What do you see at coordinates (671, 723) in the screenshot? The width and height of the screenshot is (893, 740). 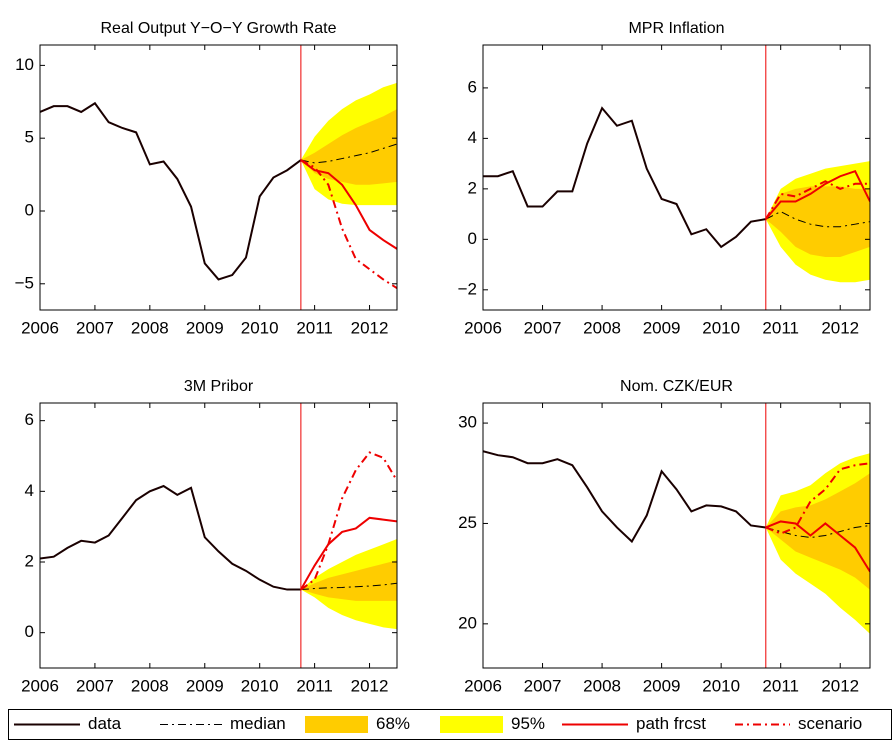 I see `legend-label: path frcst` at bounding box center [671, 723].